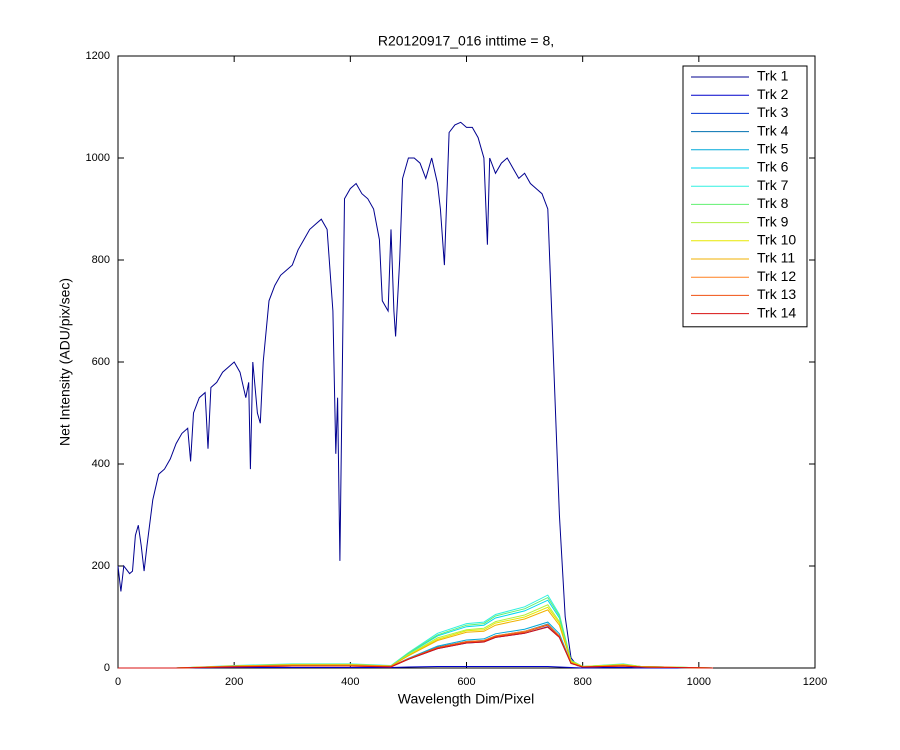  Describe the element at coordinates (776, 276) in the screenshot. I see `legend-label: Trk 12` at that location.